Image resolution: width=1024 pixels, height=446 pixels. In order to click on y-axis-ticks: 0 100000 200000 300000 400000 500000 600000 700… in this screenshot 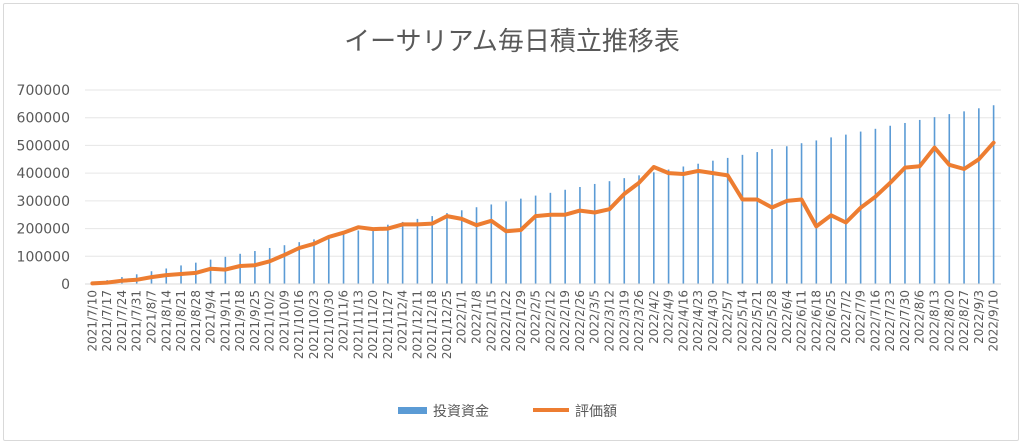, I will do `click(43, 188)`.